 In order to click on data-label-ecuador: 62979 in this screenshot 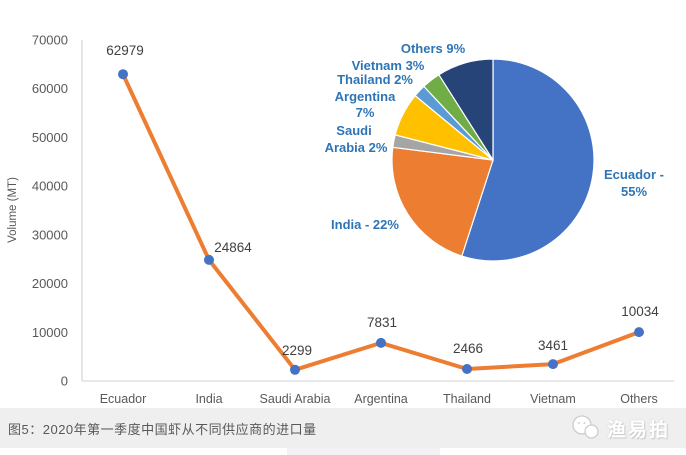, I will do `click(125, 50)`.